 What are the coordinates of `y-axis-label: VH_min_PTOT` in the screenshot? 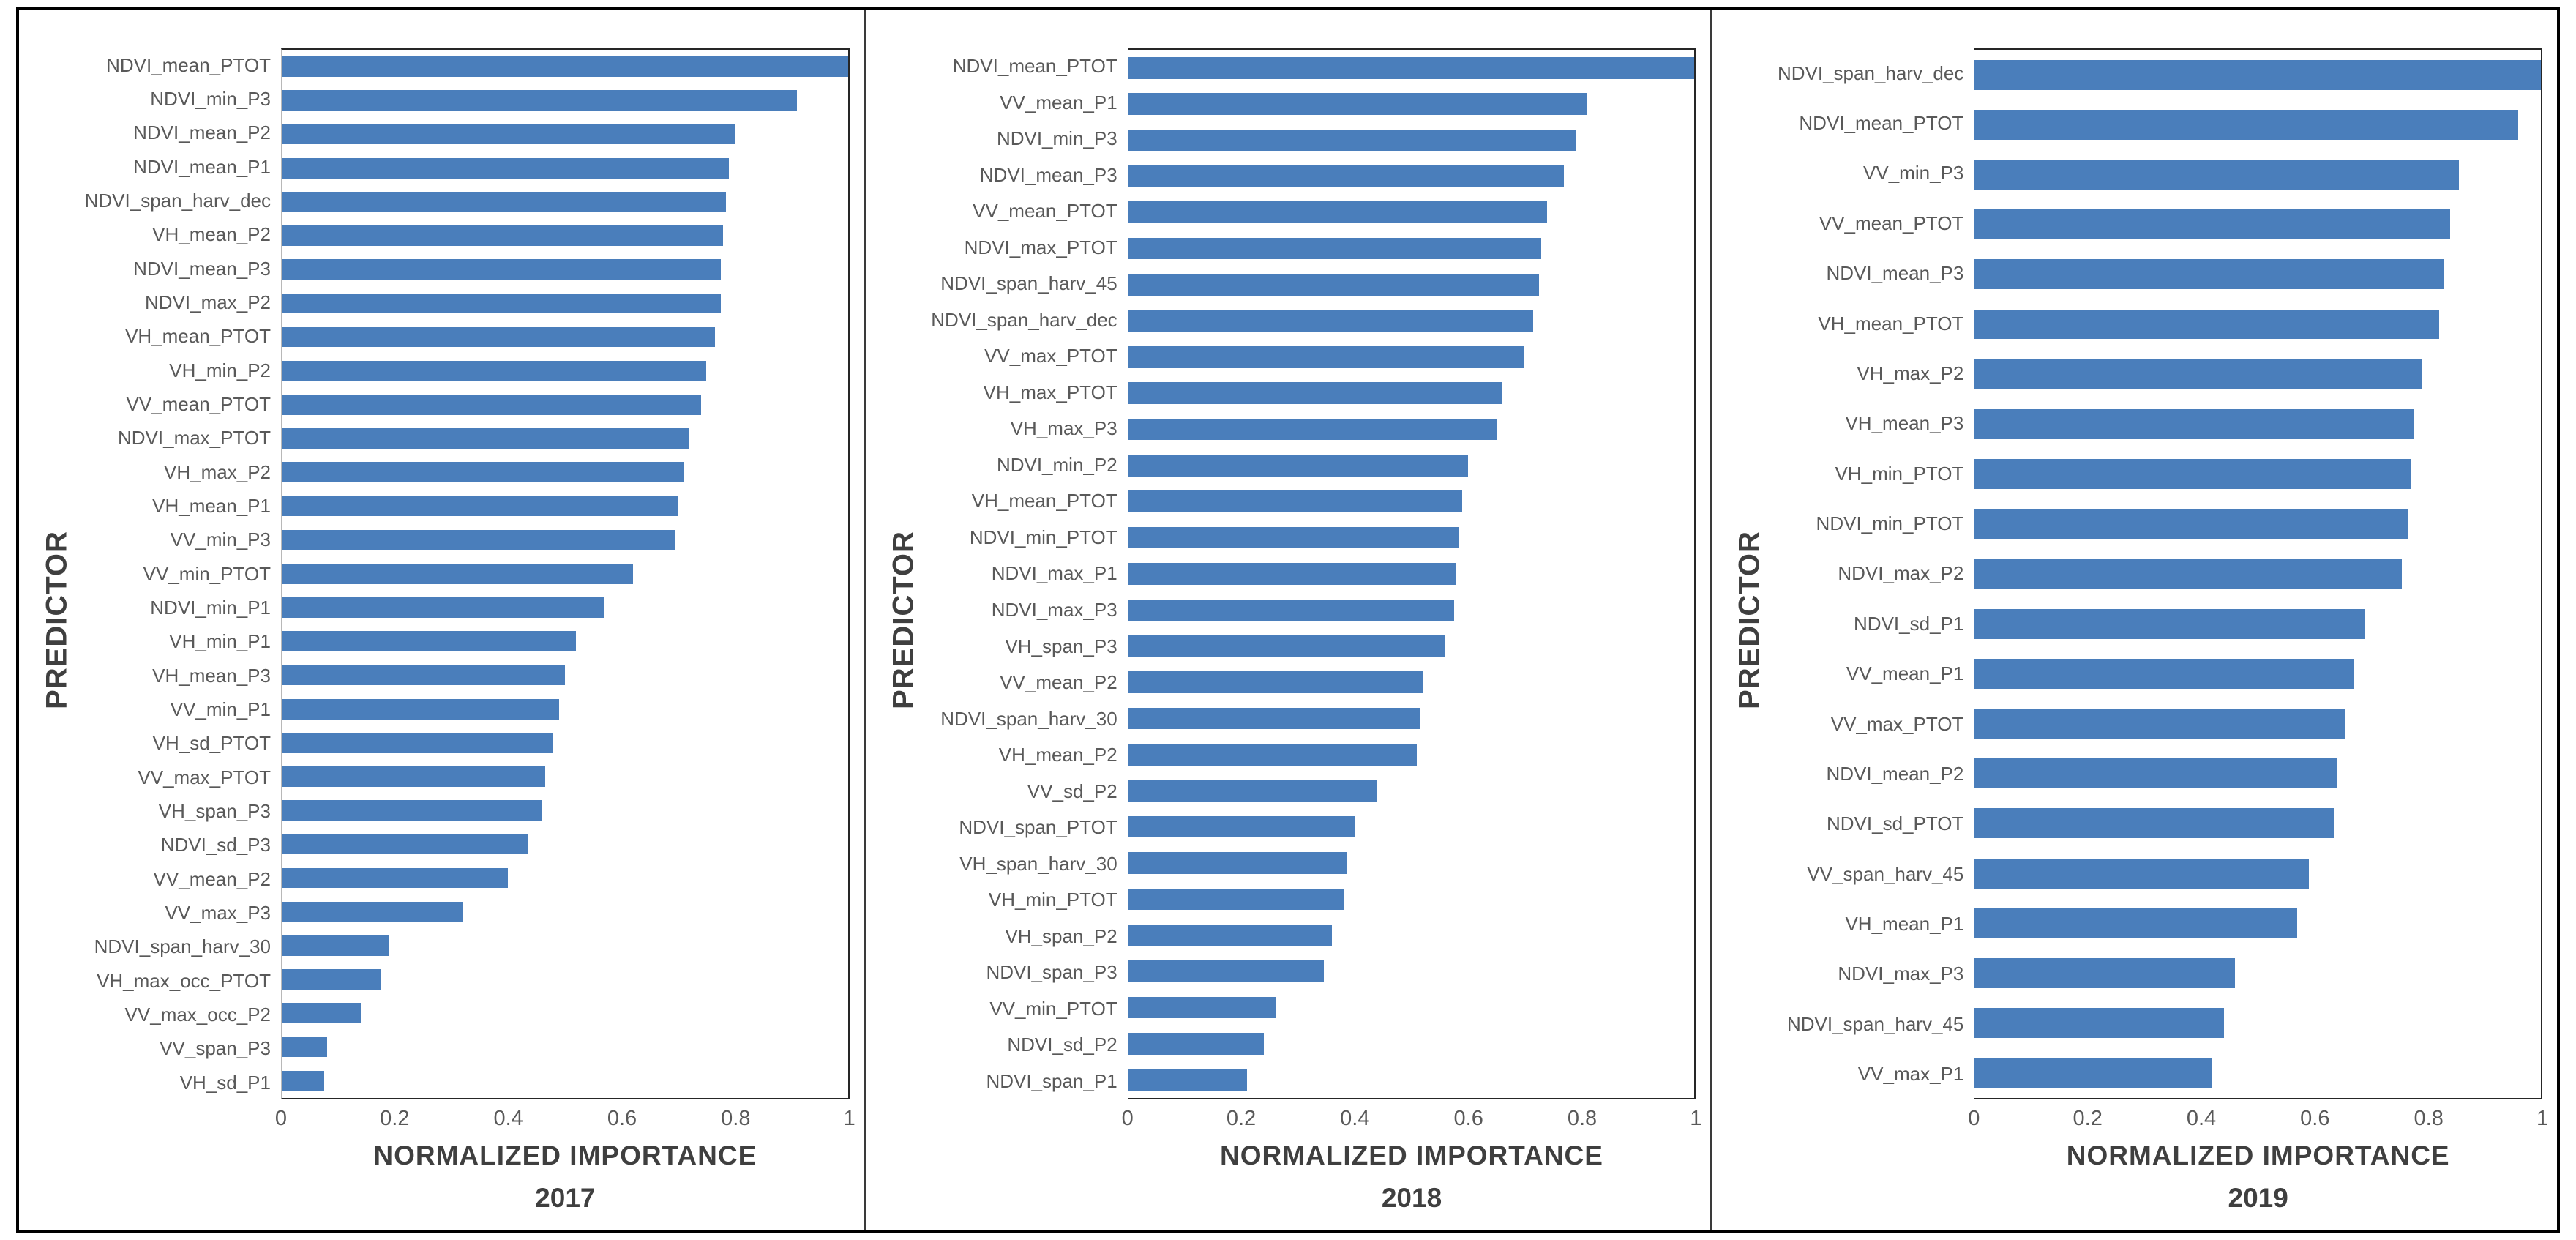 It's located at (1052, 900).